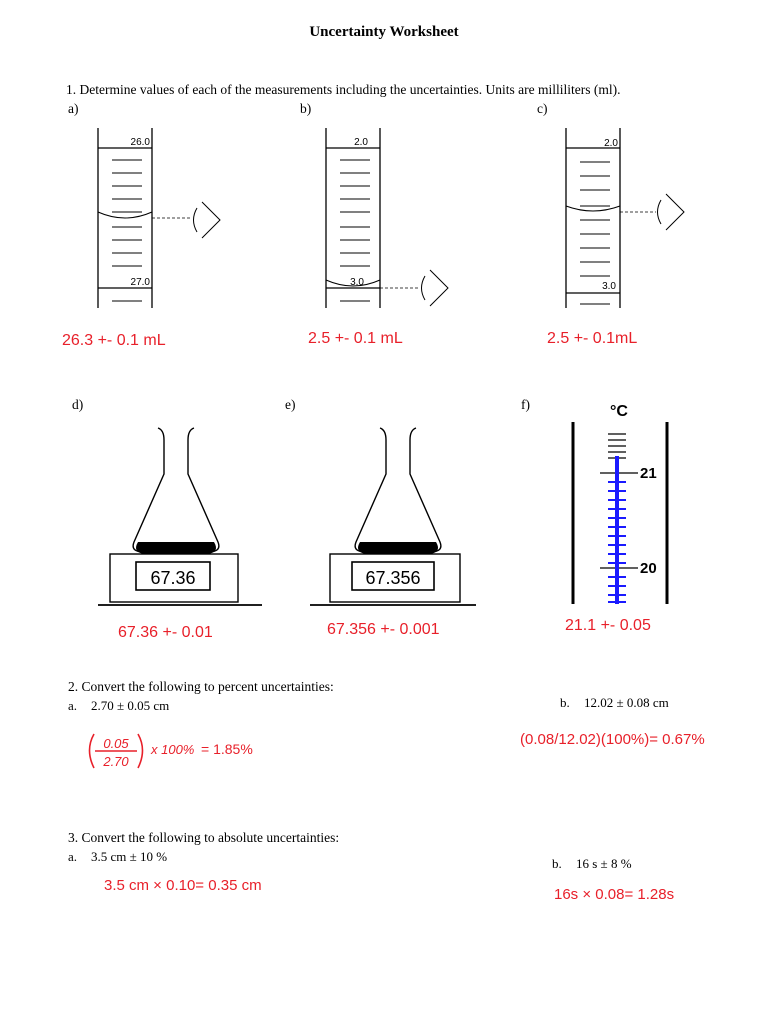 The width and height of the screenshot is (768, 1024). What do you see at coordinates (557, 863) in the screenshot?
I see `question-3b-label: b.` at bounding box center [557, 863].